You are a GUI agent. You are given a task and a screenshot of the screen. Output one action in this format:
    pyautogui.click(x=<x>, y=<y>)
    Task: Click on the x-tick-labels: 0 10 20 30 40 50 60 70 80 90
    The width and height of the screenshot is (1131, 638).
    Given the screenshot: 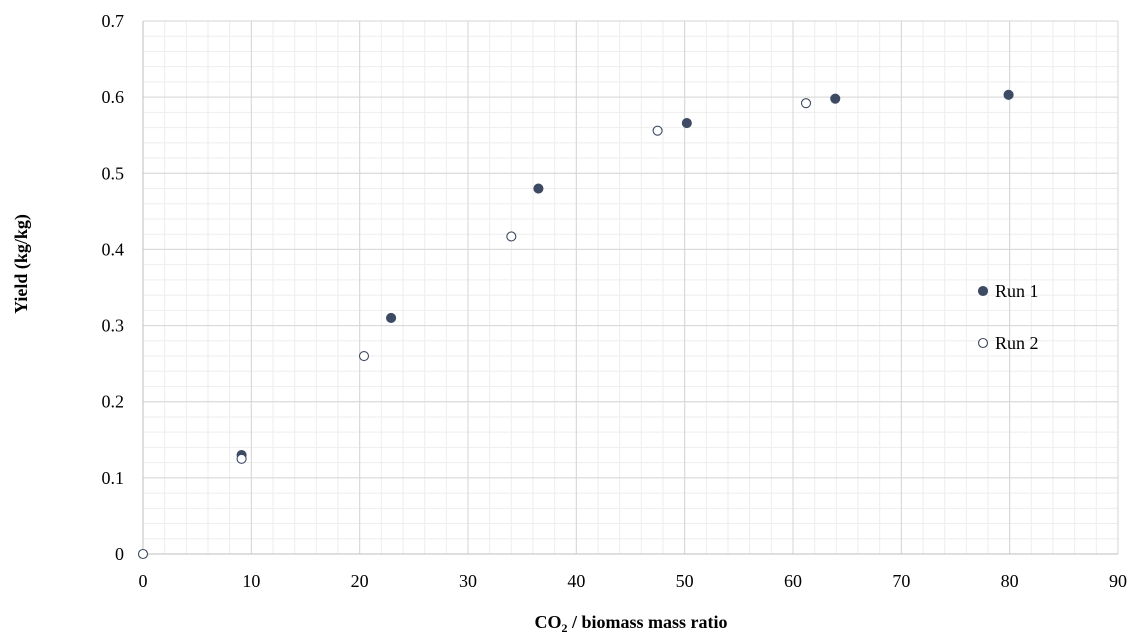 What is the action you would take?
    pyautogui.click(x=633, y=581)
    